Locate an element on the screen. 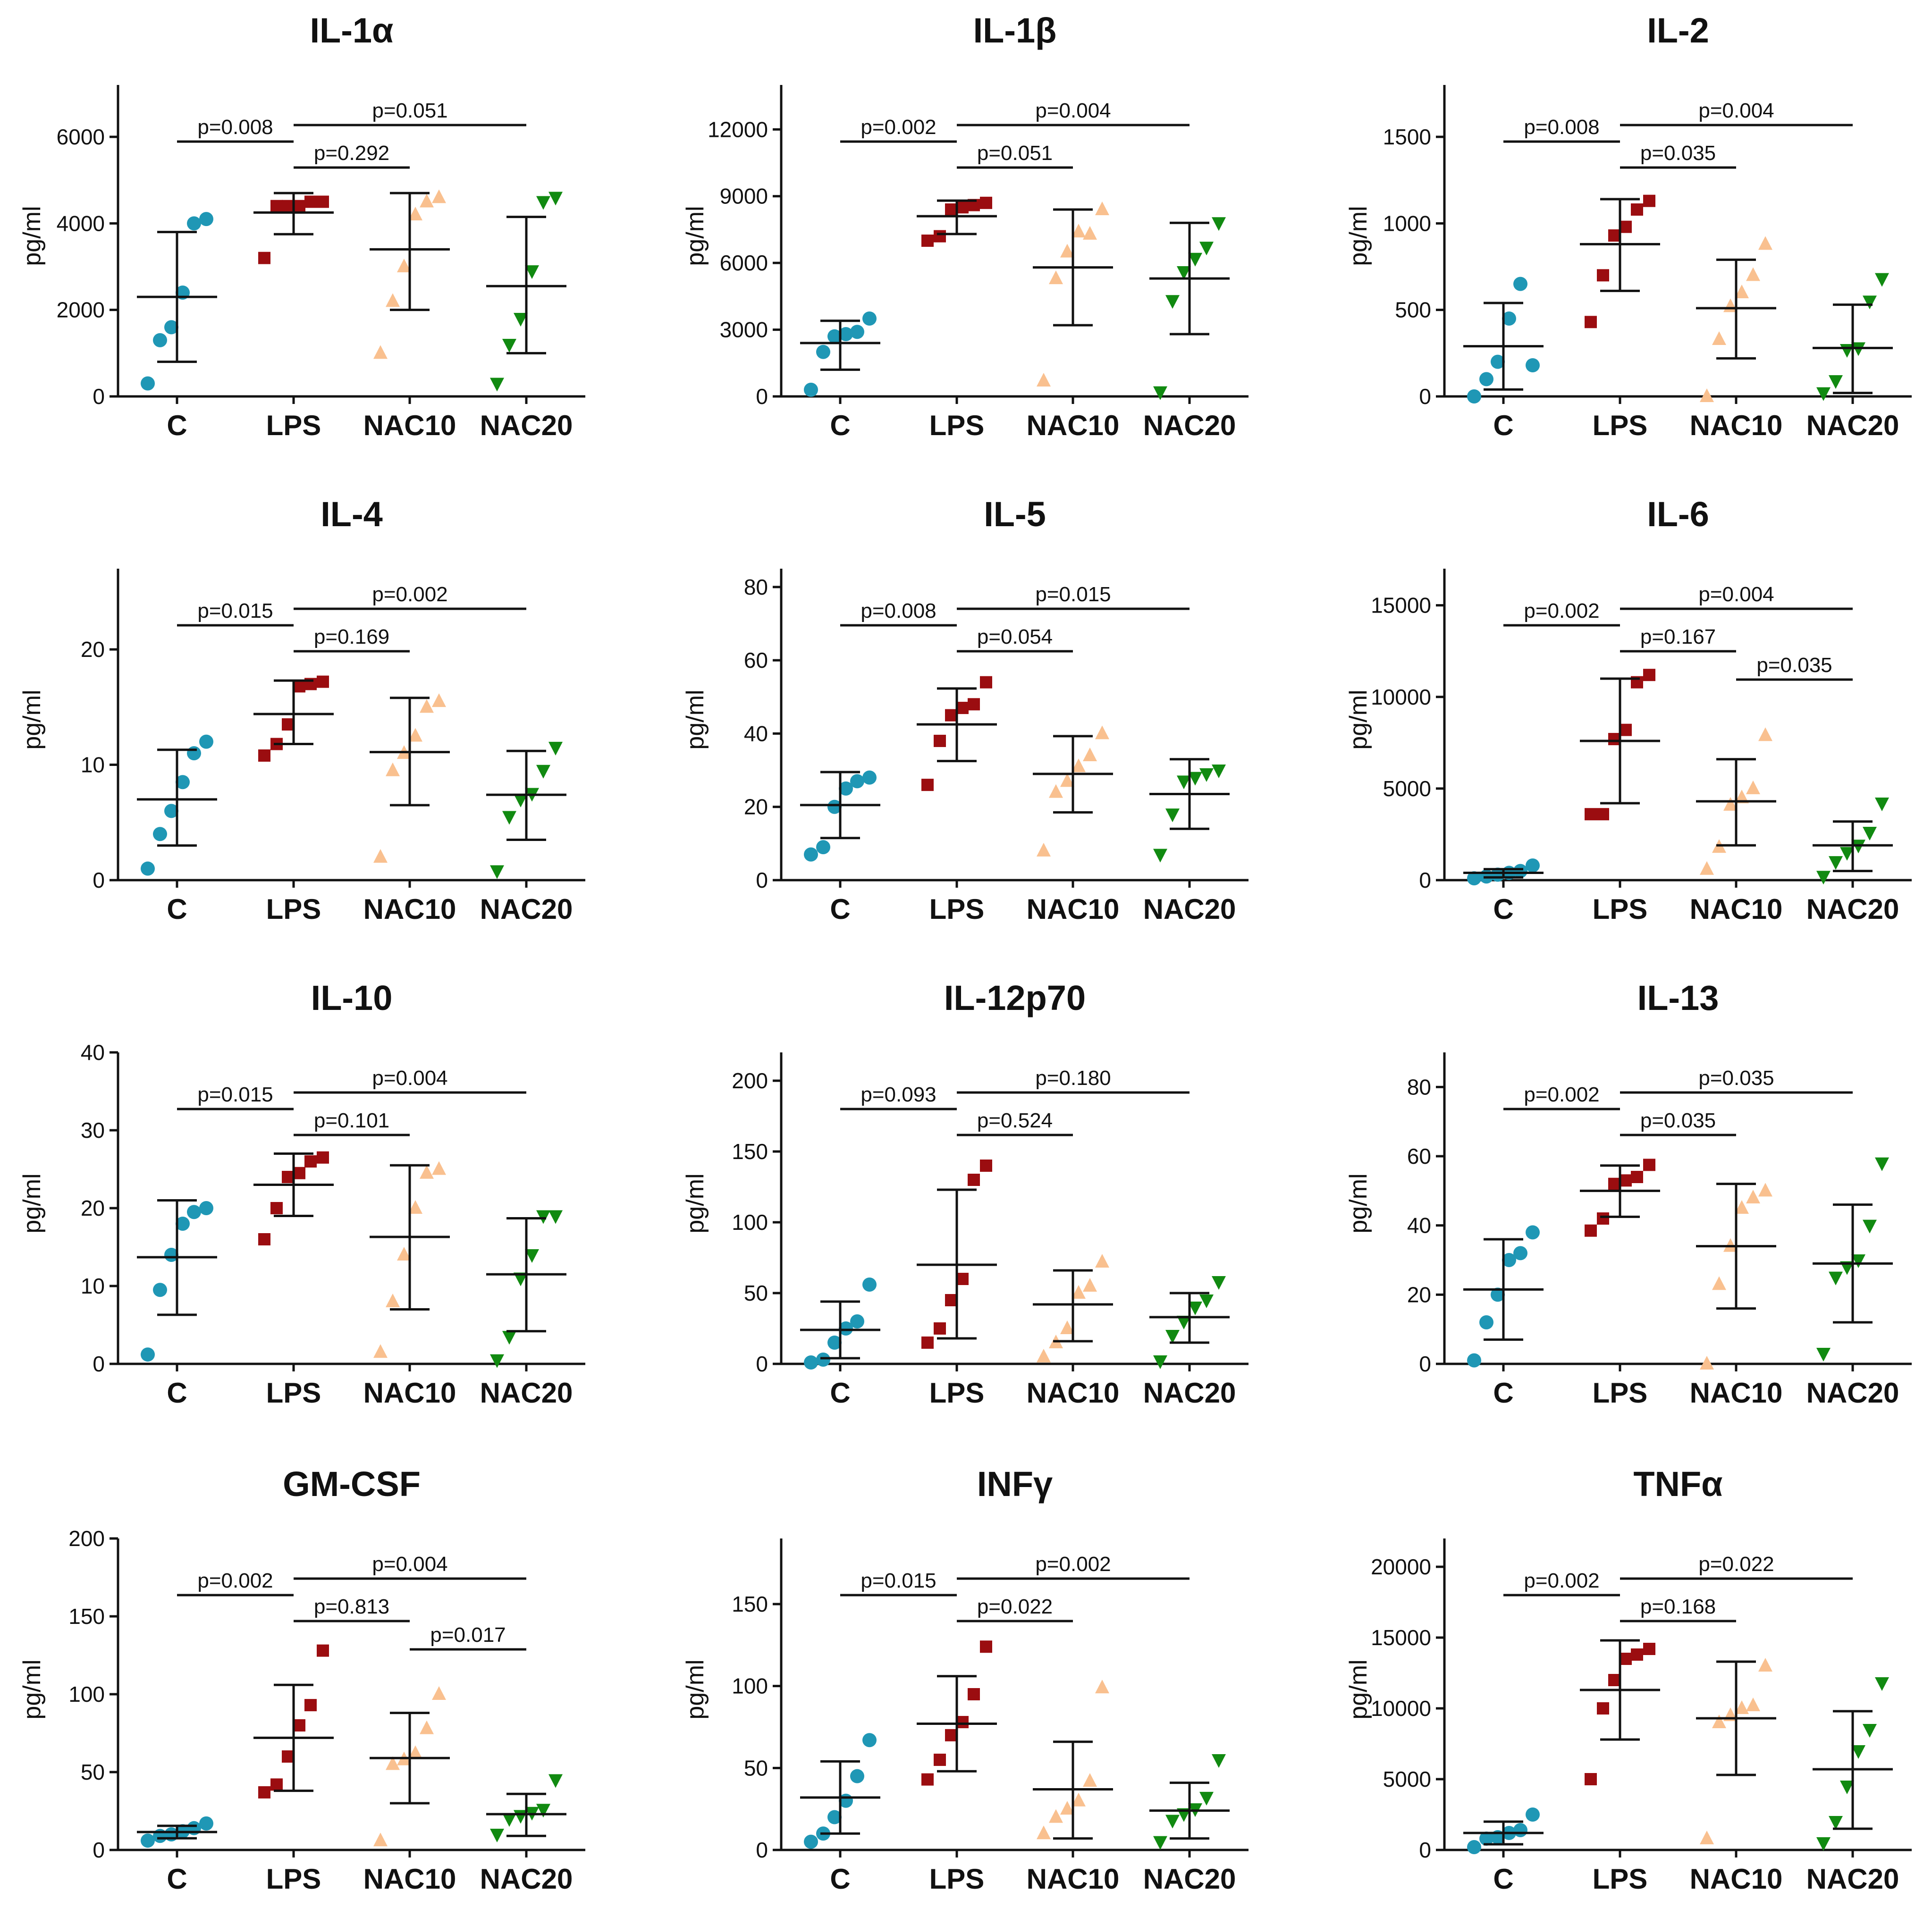  y-tick-label: 12000 is located at coordinates (738, 129).